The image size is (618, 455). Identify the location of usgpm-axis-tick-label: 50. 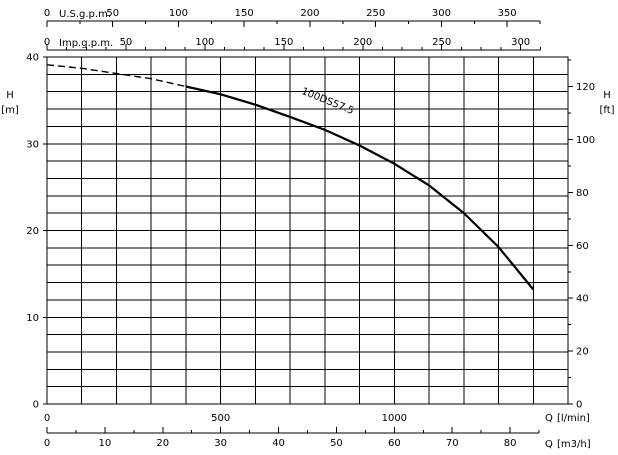
(112, 13).